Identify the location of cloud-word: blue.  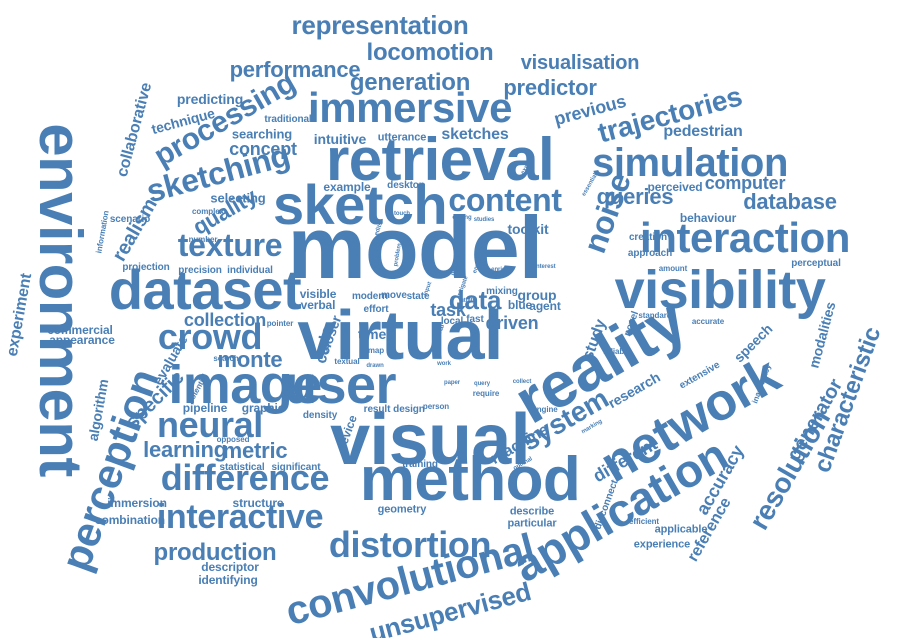
(520, 305).